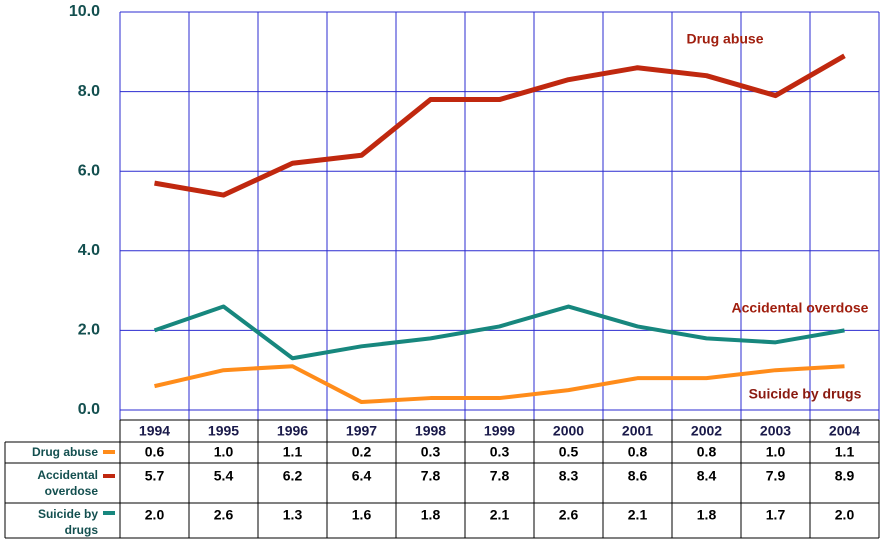 The height and width of the screenshot is (539, 882). Describe the element at coordinates (724, 39) in the screenshot. I see `line-label: Drug abuse` at that location.